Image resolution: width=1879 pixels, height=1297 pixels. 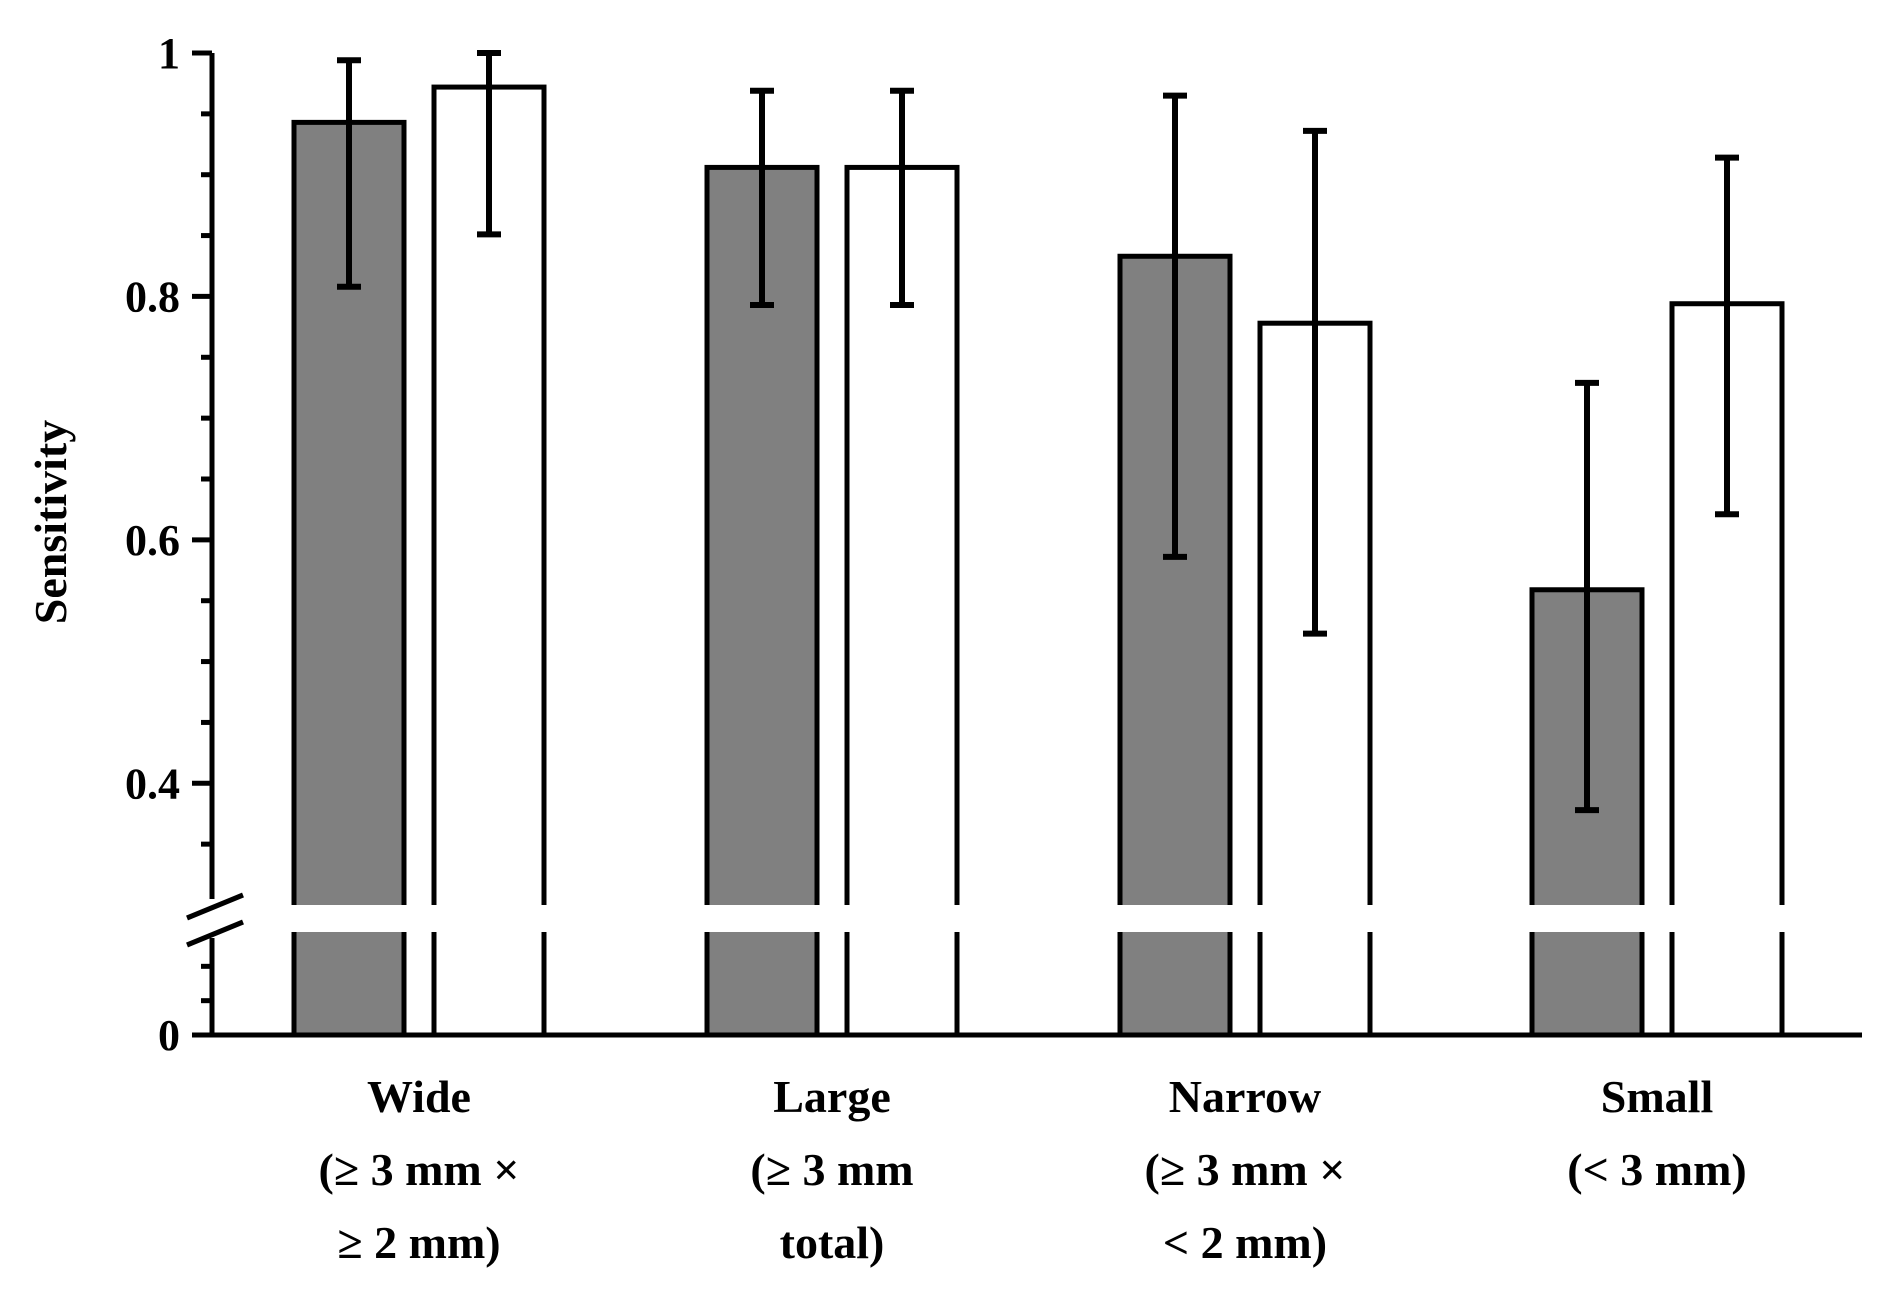 I want to click on y-tick-label-4: 0.4, so click(x=152, y=783).